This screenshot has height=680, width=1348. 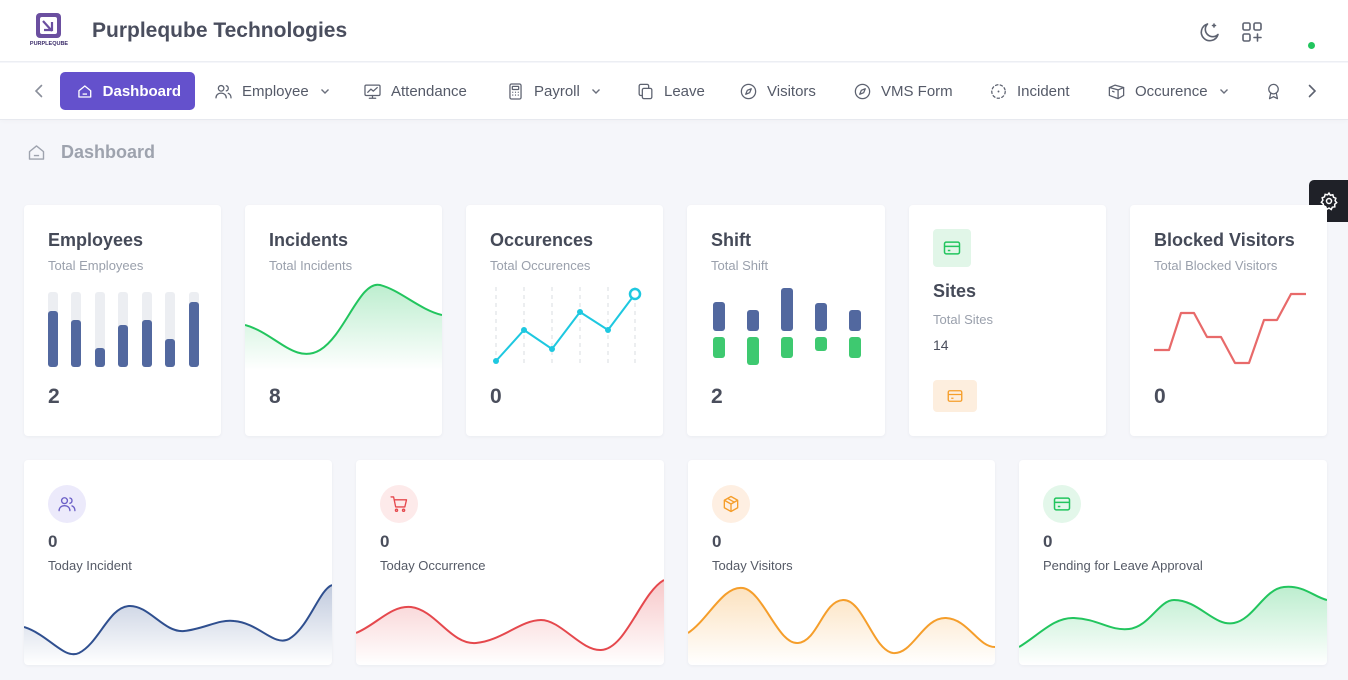 I want to click on nav-occurence: Occurence, so click(x=1168, y=91).